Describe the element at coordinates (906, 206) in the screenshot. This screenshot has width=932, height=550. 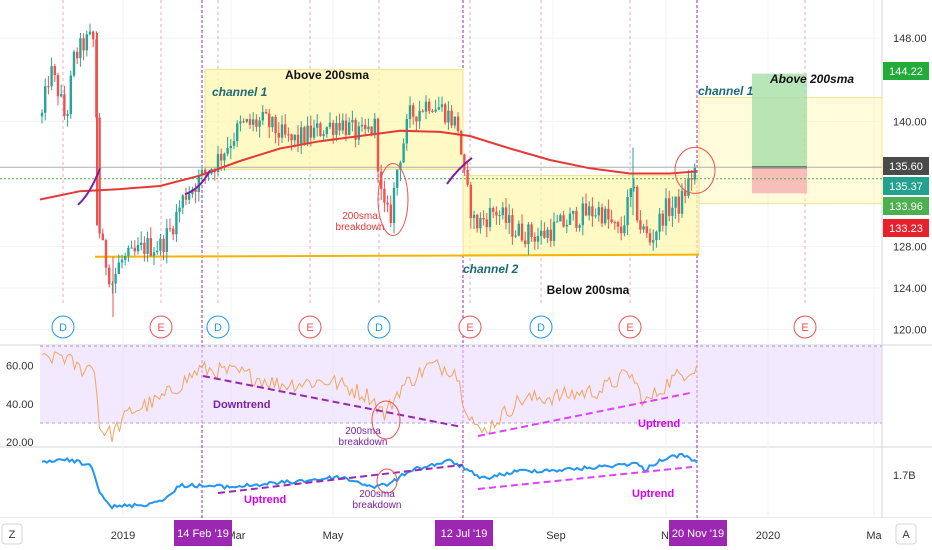
I see `price-badge: 133.96` at that location.